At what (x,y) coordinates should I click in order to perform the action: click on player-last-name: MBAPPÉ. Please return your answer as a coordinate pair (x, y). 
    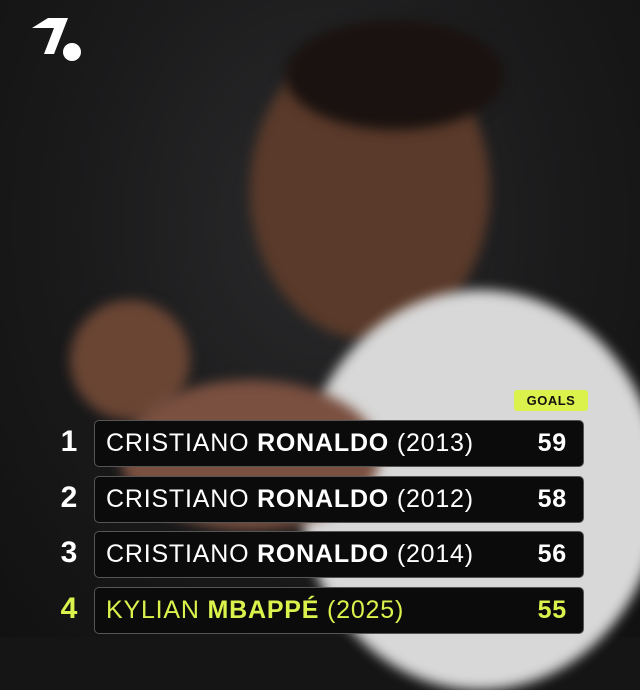
    Looking at the image, I should click on (263, 610).